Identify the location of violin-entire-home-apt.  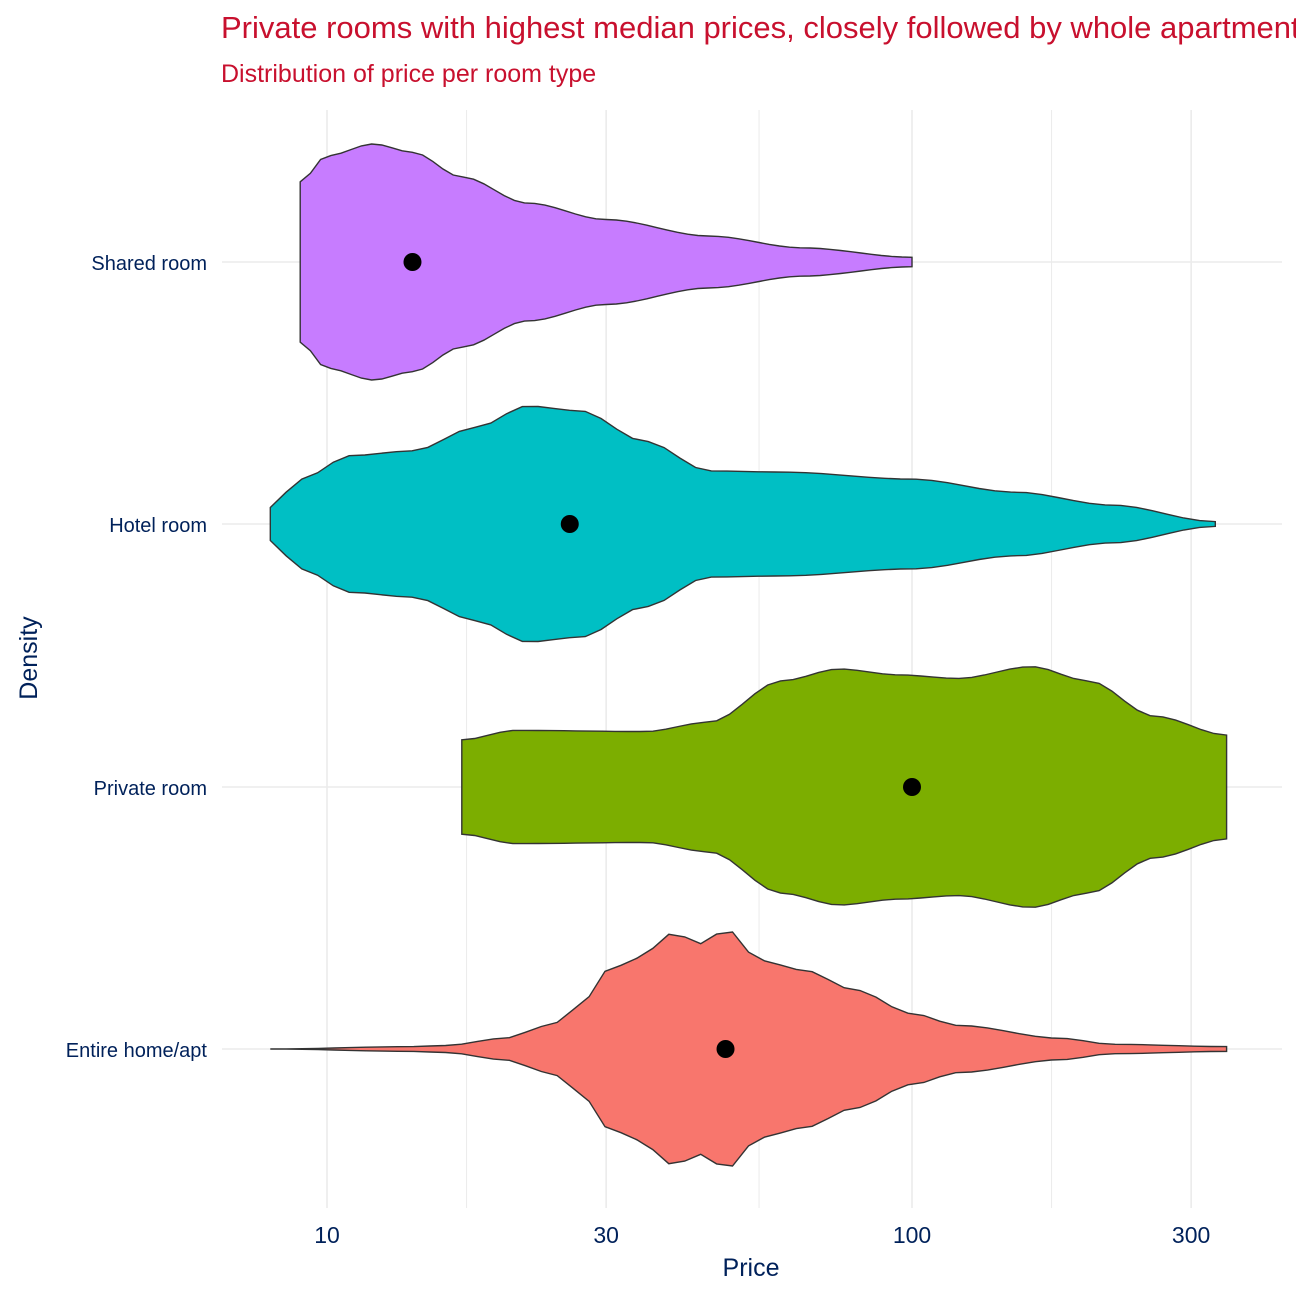
(749, 1049).